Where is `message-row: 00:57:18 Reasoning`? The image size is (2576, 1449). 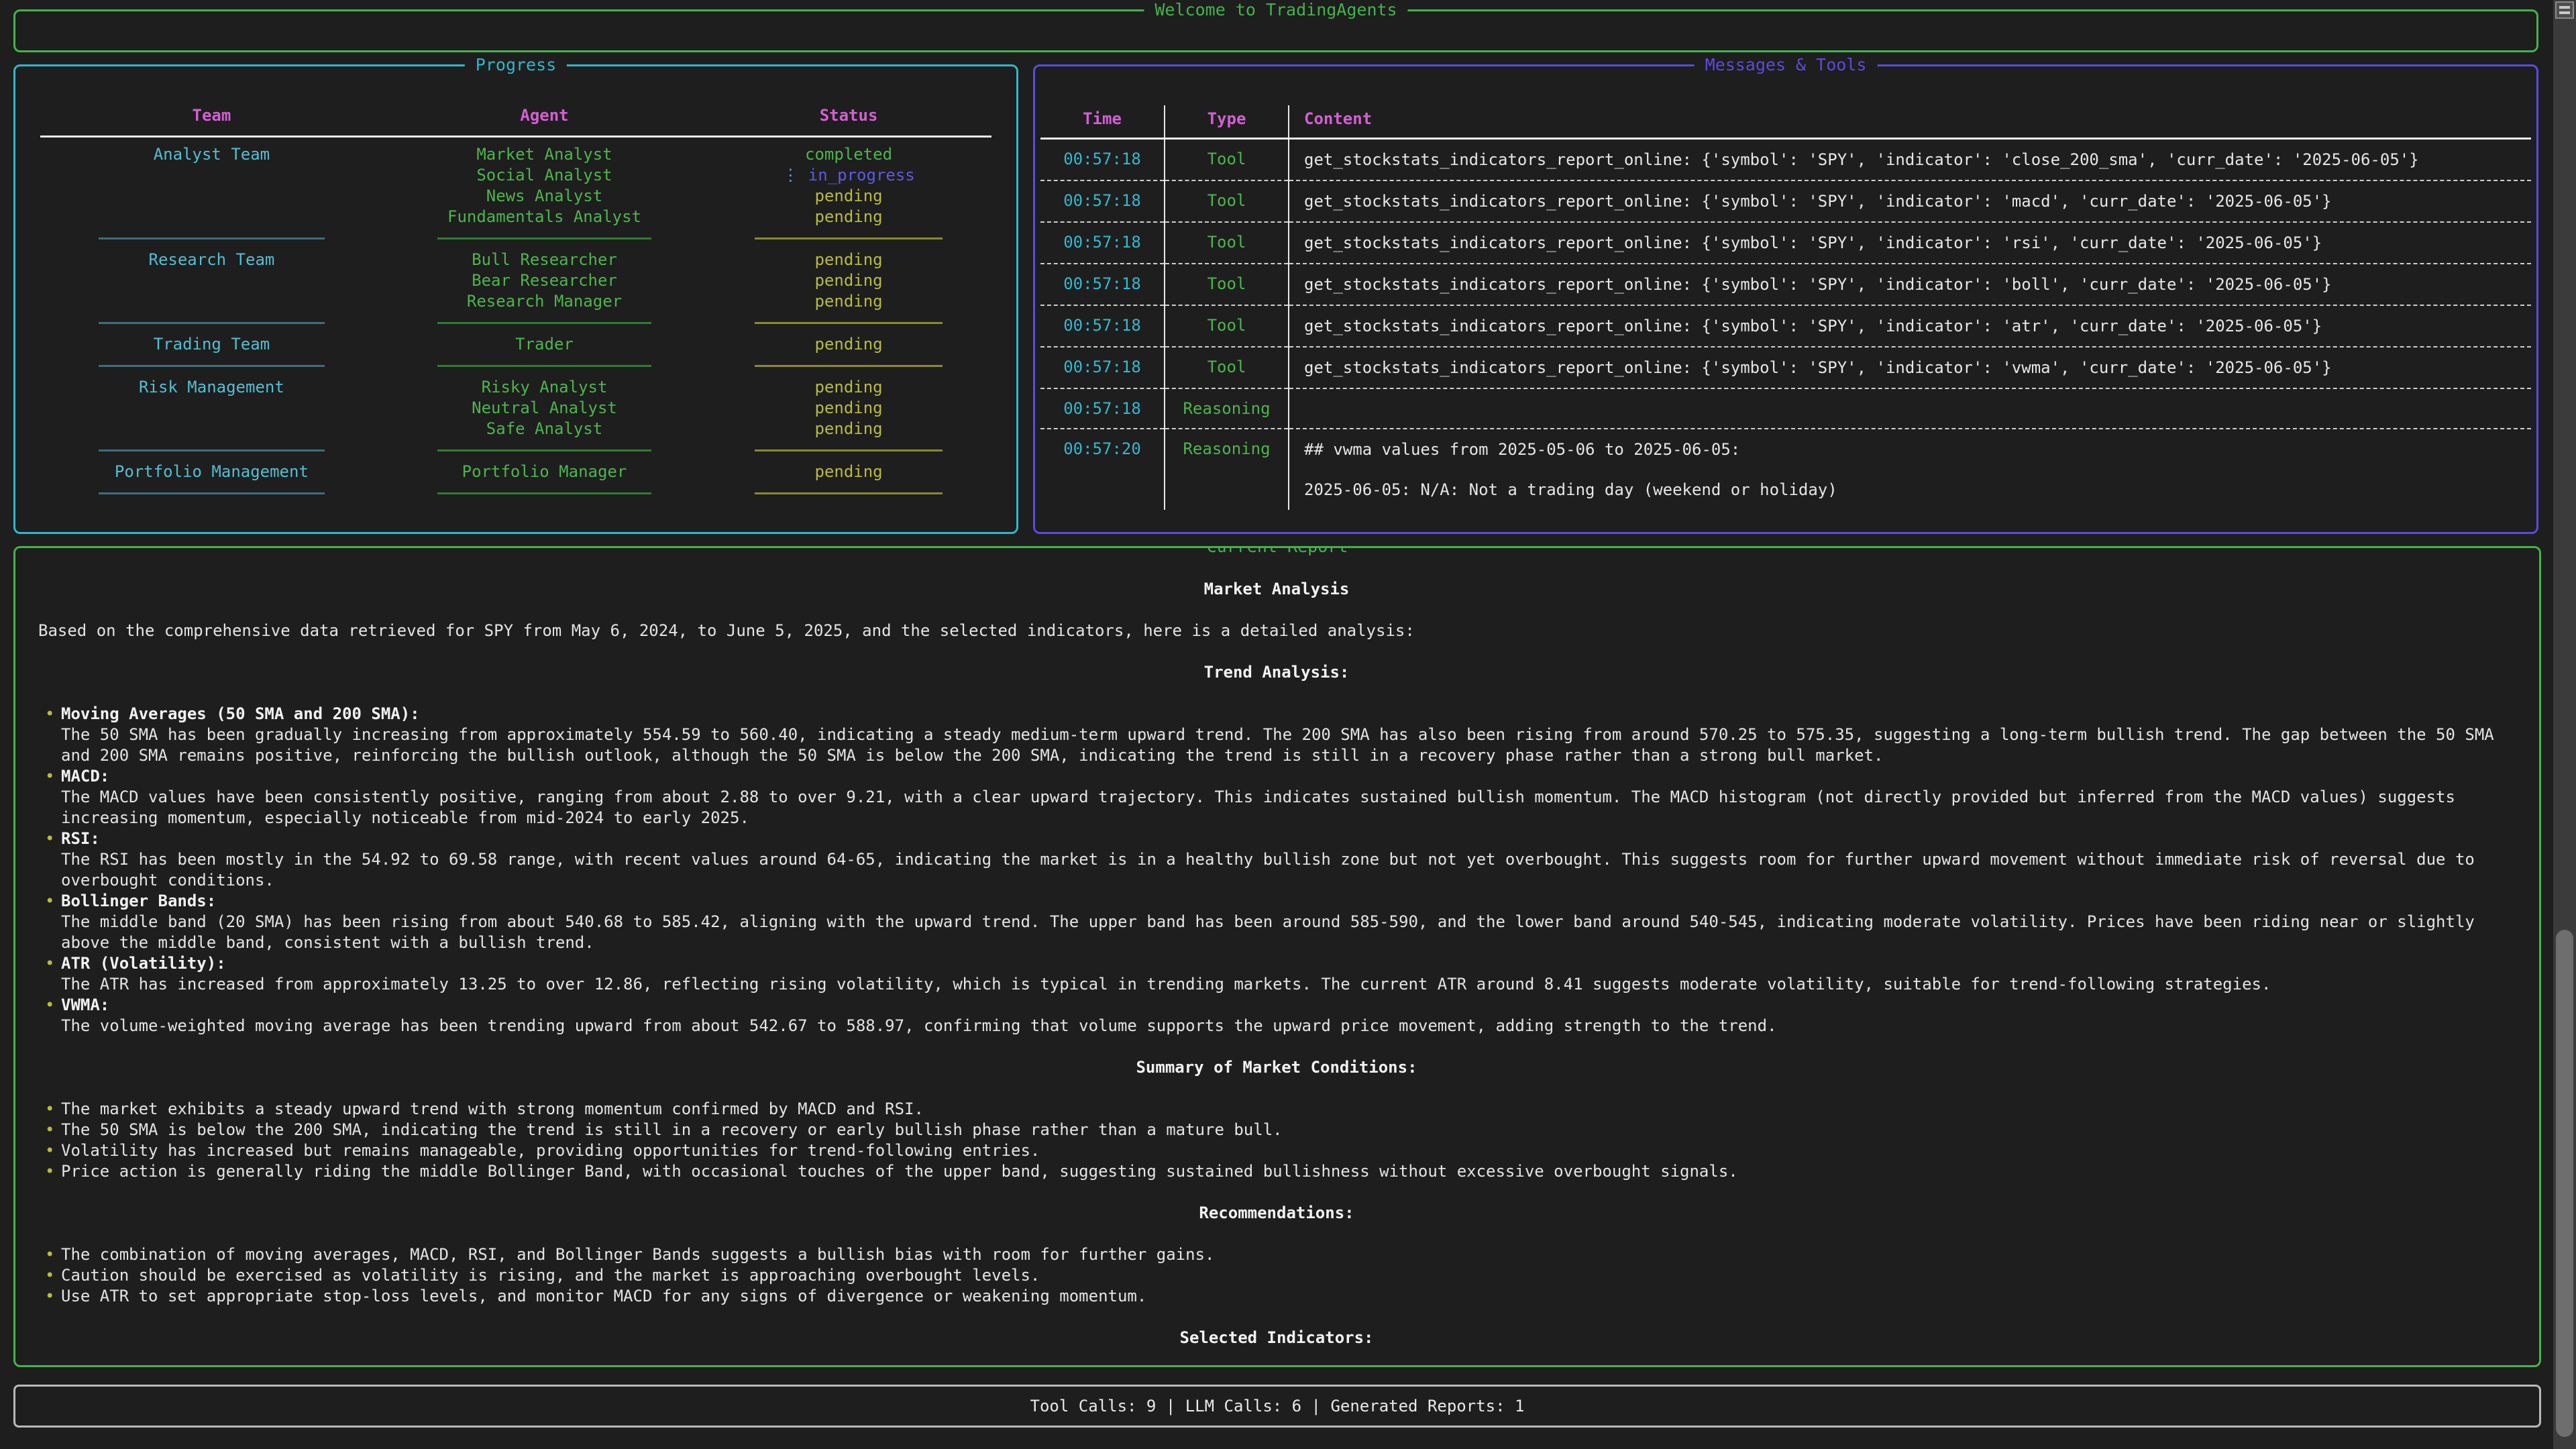
message-row: 00:57:18 Reasoning is located at coordinates (1785, 408).